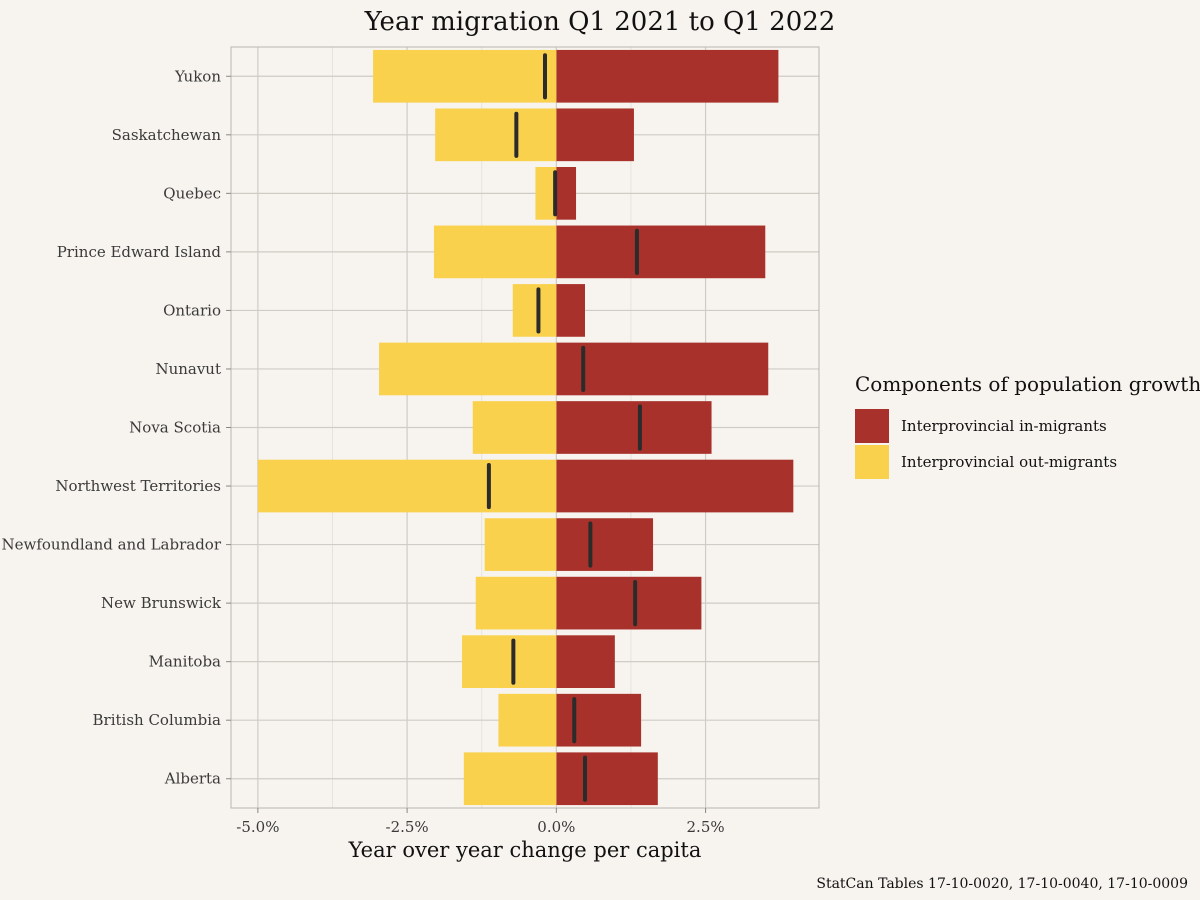 The image size is (1200, 900). I want to click on legend-item-out-migrants: Interprovincial out-migrants, so click(1027, 462).